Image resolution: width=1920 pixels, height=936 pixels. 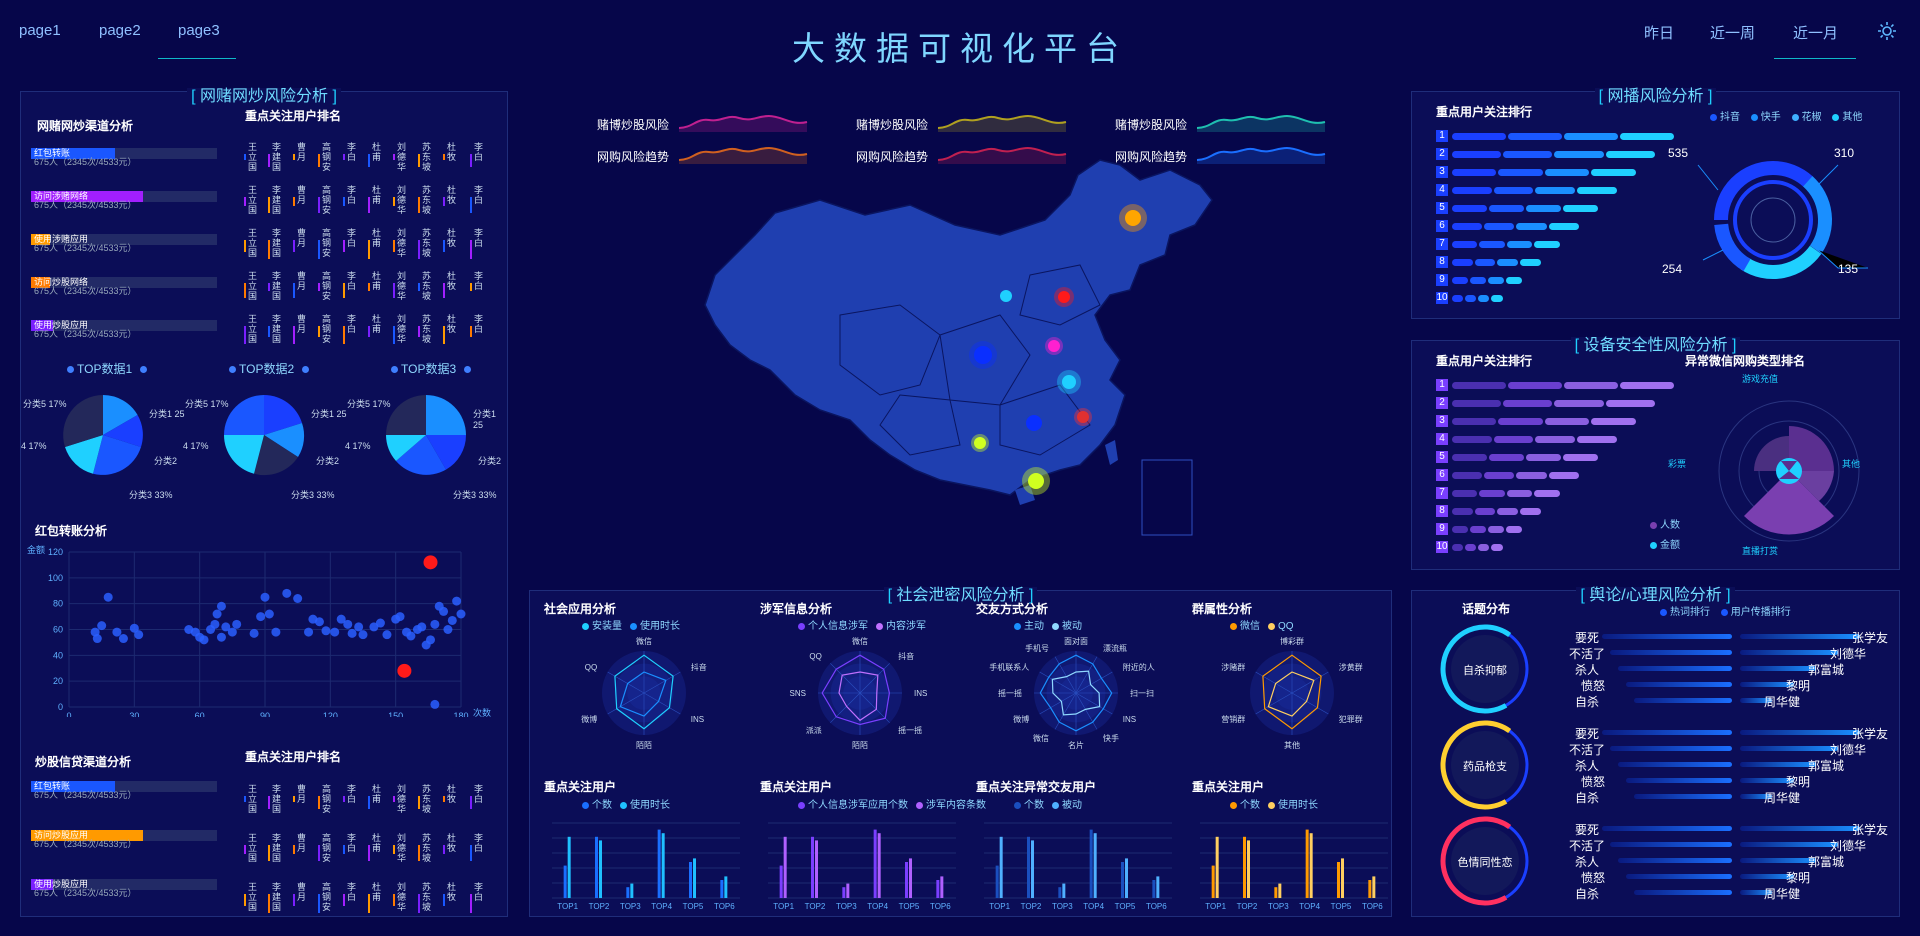 What do you see at coordinates (1659, 33) in the screenshot?
I see `nav-yesterday: 昨日` at bounding box center [1659, 33].